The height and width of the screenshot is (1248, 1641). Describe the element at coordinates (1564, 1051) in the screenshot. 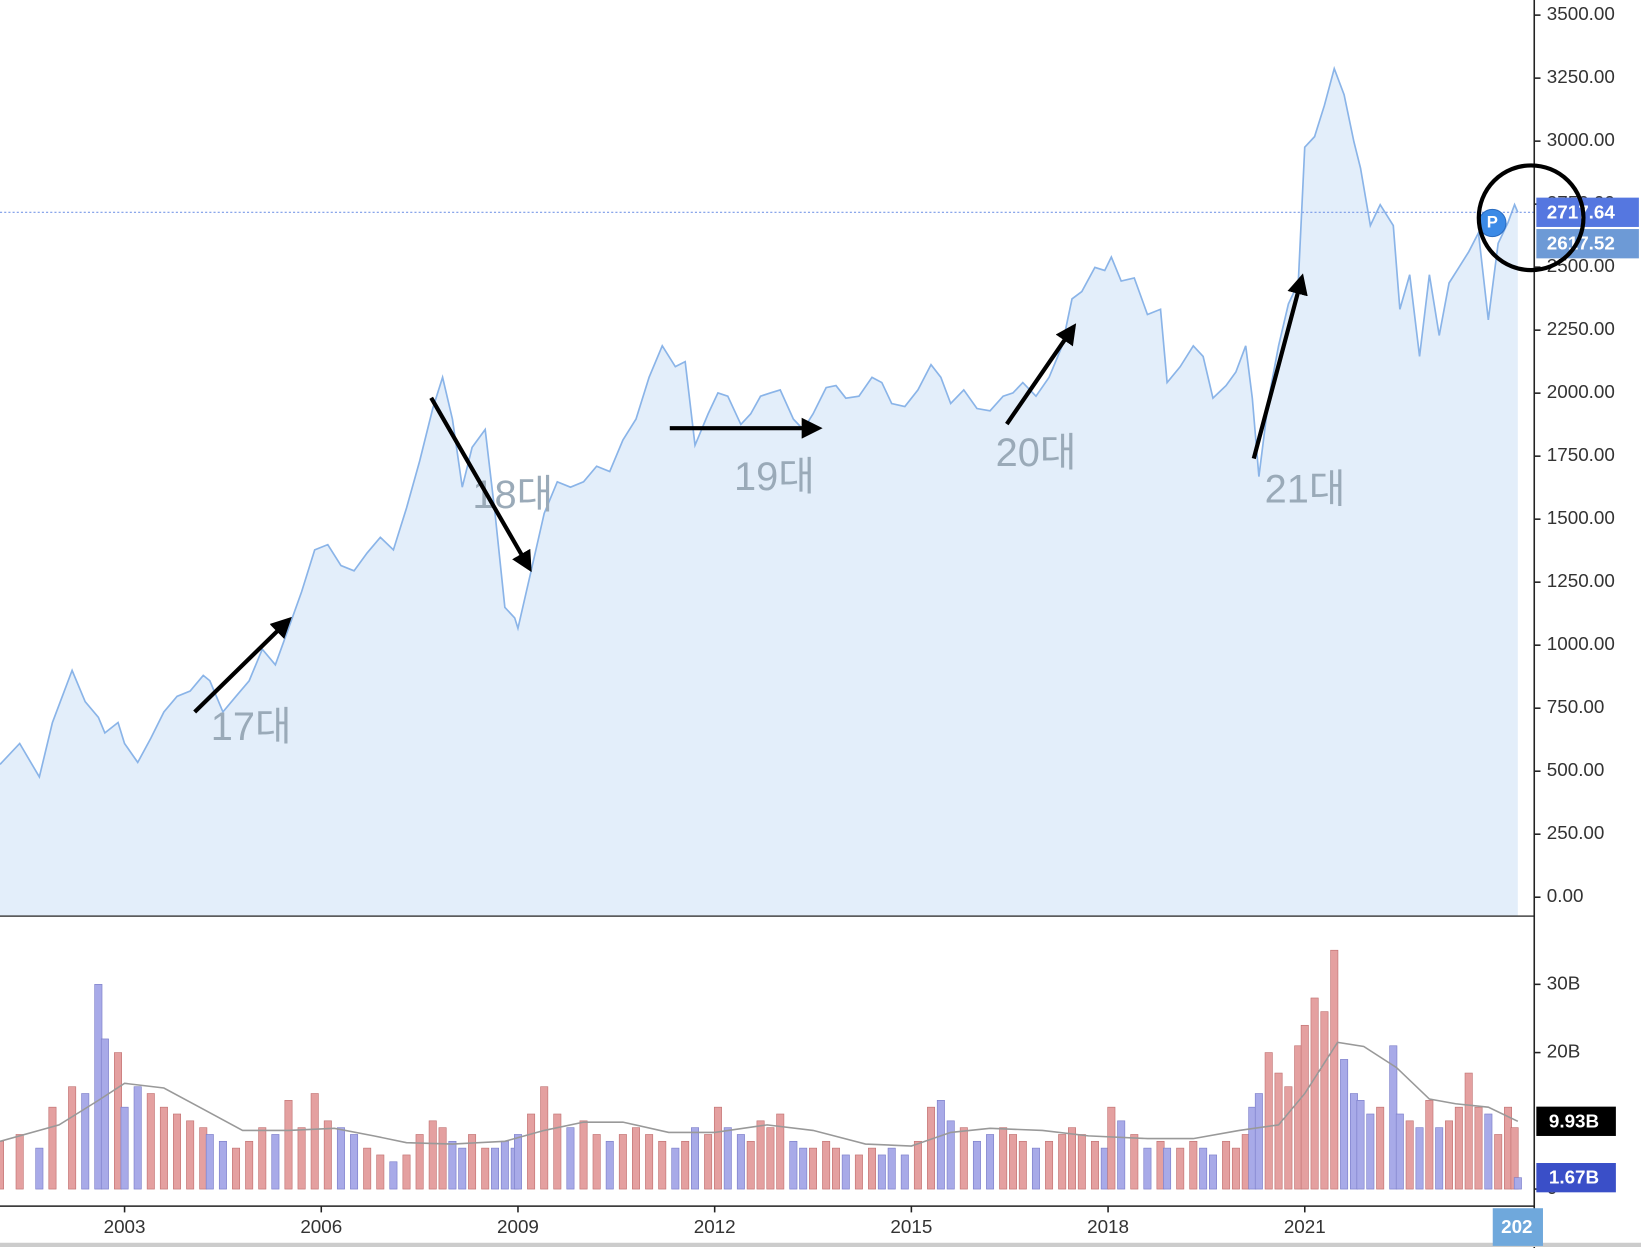

I see `y-tick-label: 20B` at that location.